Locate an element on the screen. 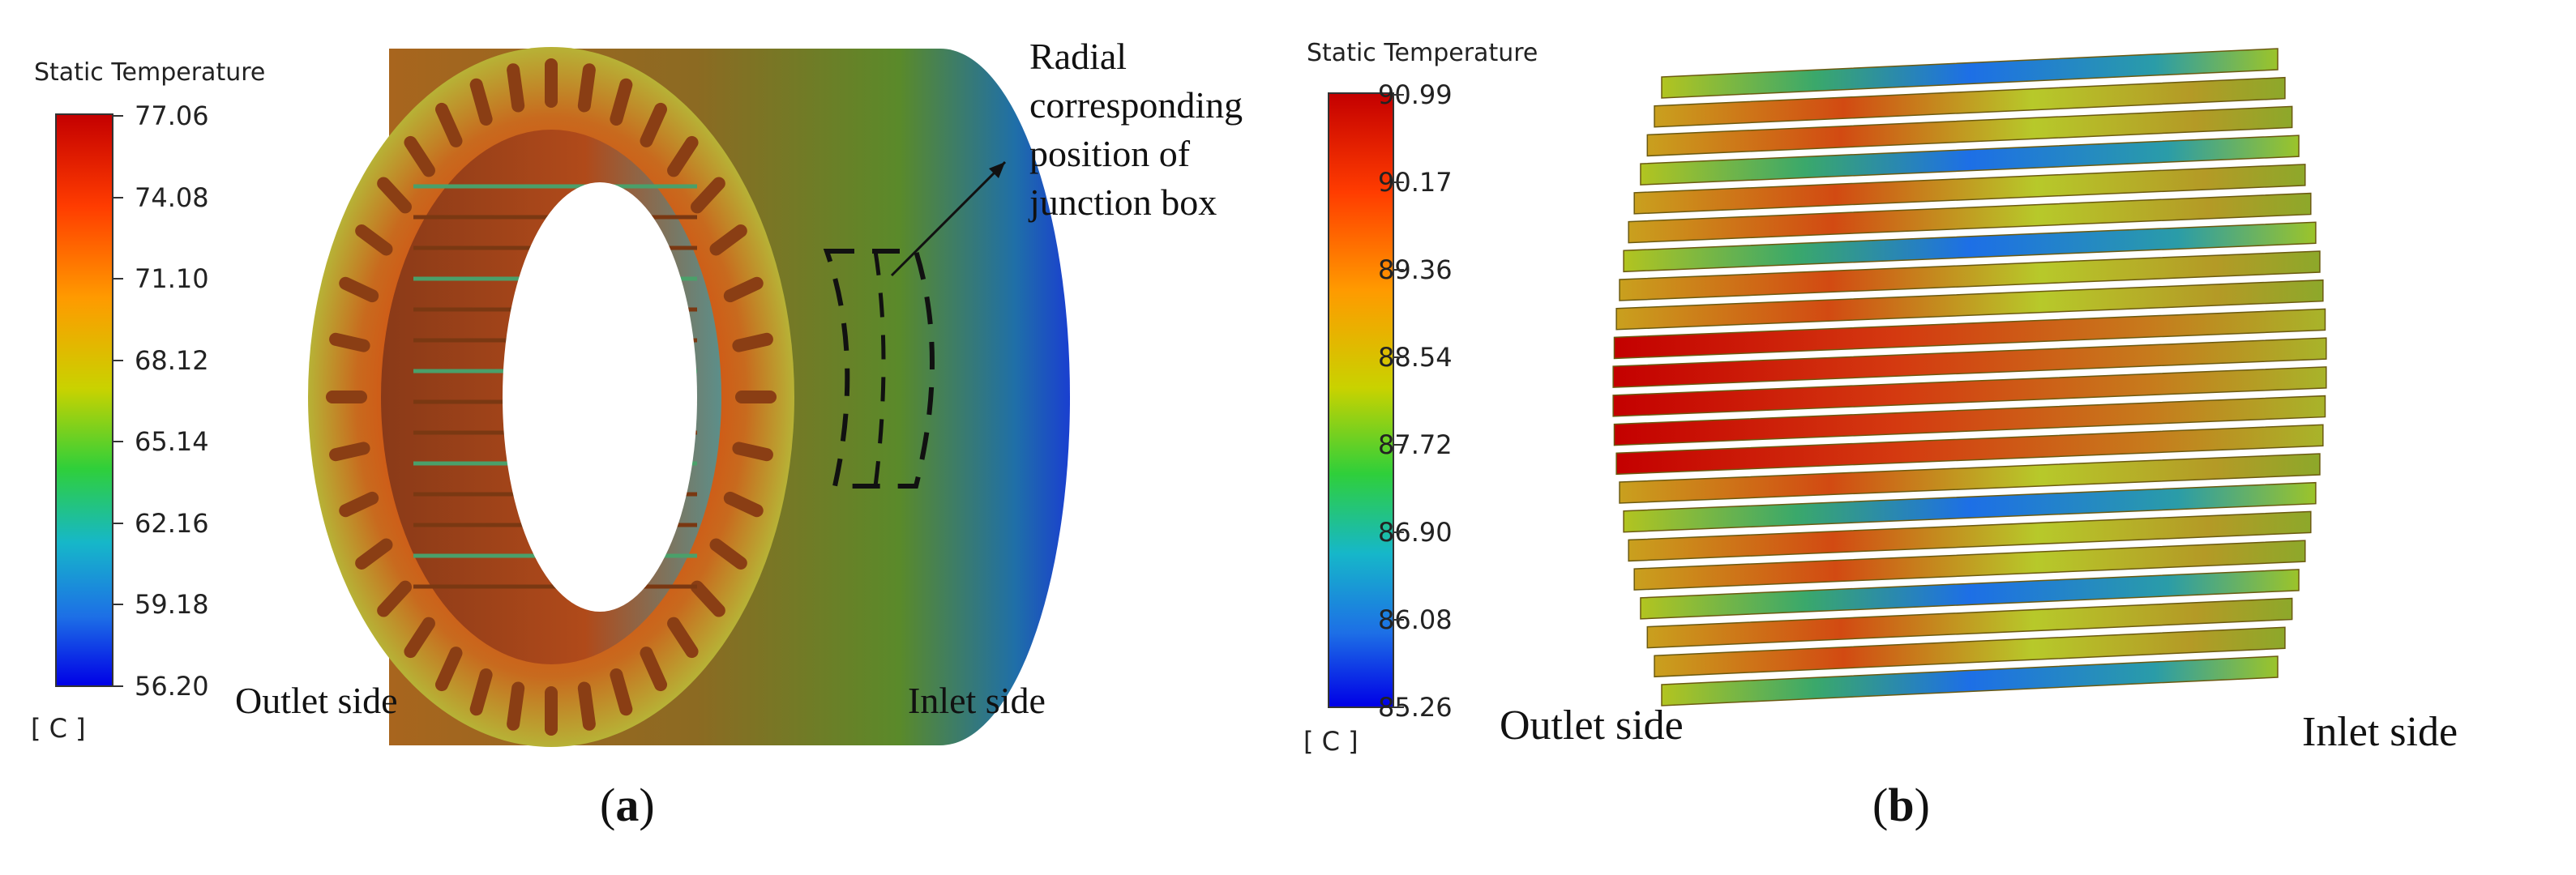  outlet-side-label-a: Outlet side is located at coordinates (316, 700).